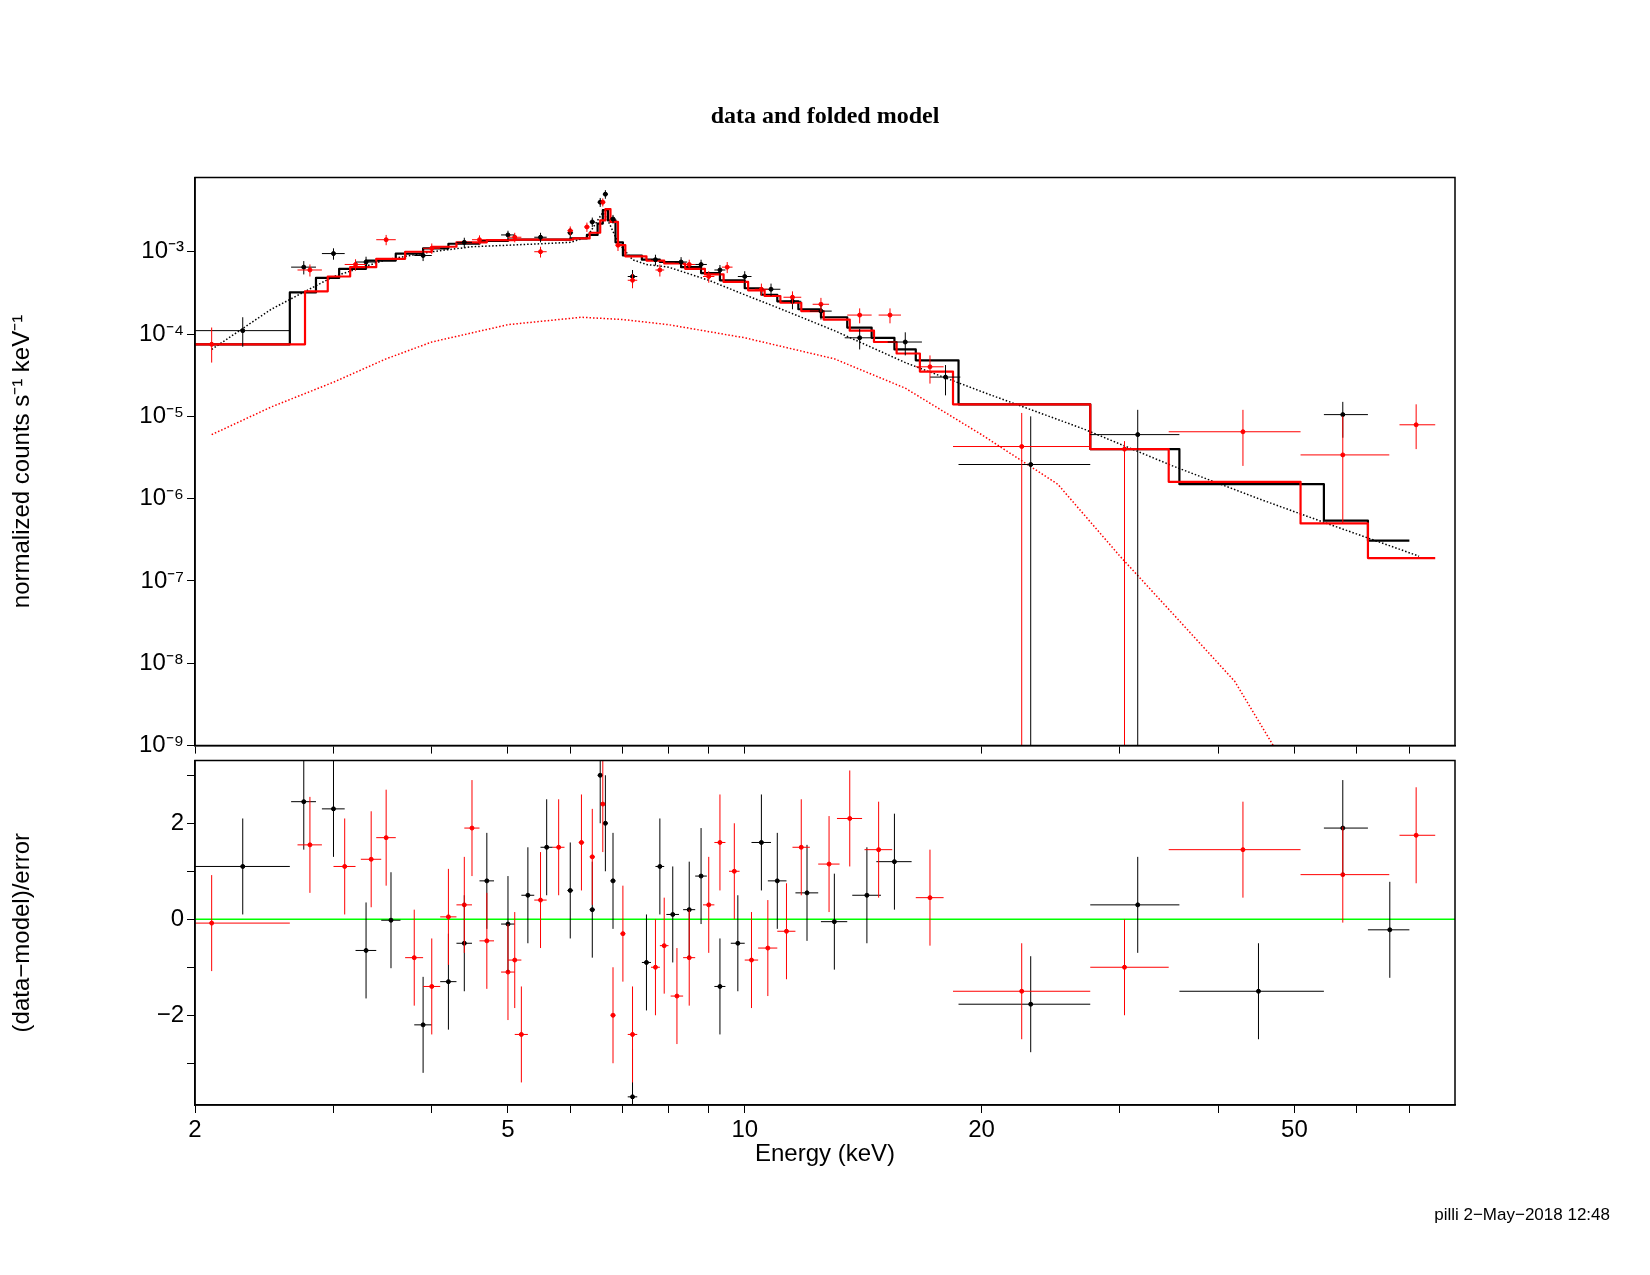 Image resolution: width=1650 pixels, height=1275 pixels. Describe the element at coordinates (825, 115) in the screenshot. I see `chart-title: data and folded model` at that location.